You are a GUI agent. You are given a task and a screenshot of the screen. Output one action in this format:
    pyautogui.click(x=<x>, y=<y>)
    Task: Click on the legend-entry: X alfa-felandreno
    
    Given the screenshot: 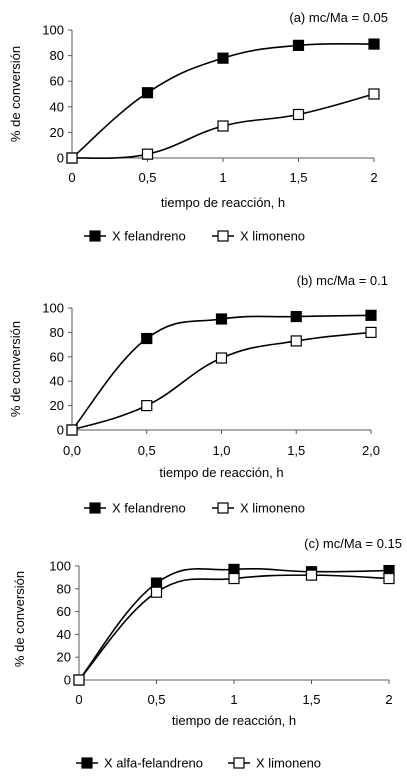 What is the action you would take?
    pyautogui.click(x=139, y=763)
    